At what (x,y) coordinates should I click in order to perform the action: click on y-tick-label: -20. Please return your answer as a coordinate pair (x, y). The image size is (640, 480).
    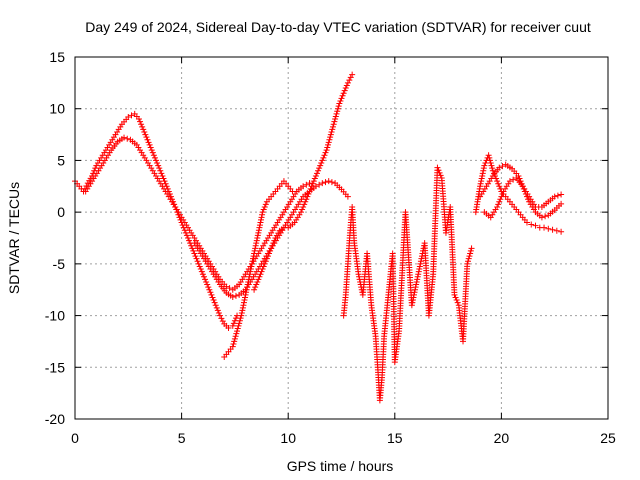
    Looking at the image, I should click on (55, 419).